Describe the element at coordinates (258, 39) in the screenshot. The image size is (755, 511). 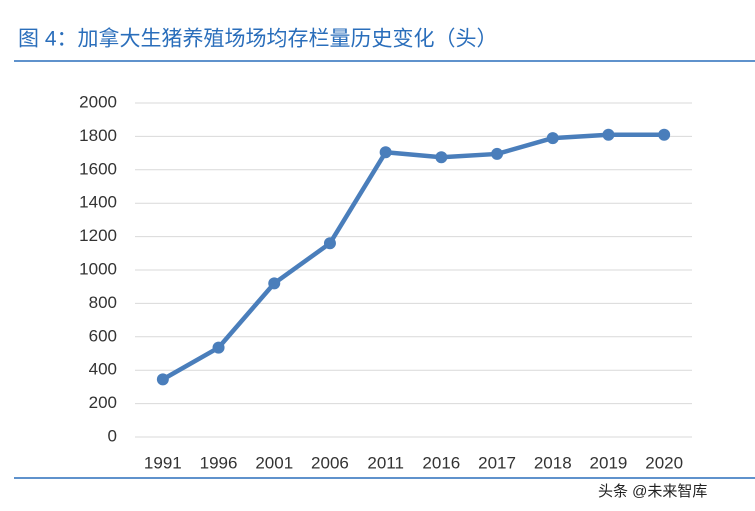
I see `chart-title: 图 4：加拿大生猪养殖场场均存栏量历史变化（头）` at that location.